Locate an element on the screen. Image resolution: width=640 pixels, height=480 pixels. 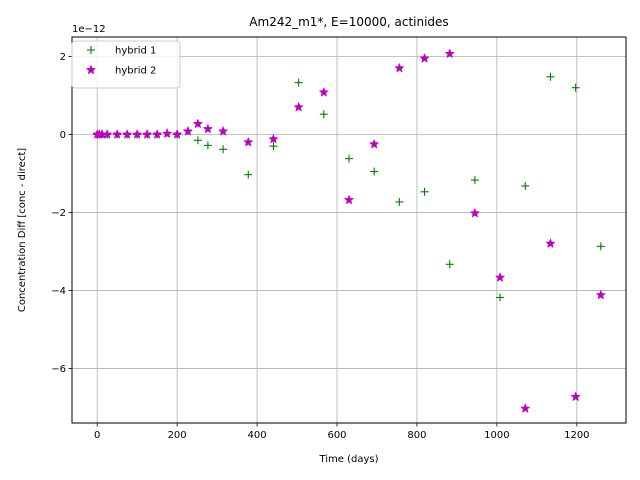
x-tick-label: 0 is located at coordinates (97, 435).